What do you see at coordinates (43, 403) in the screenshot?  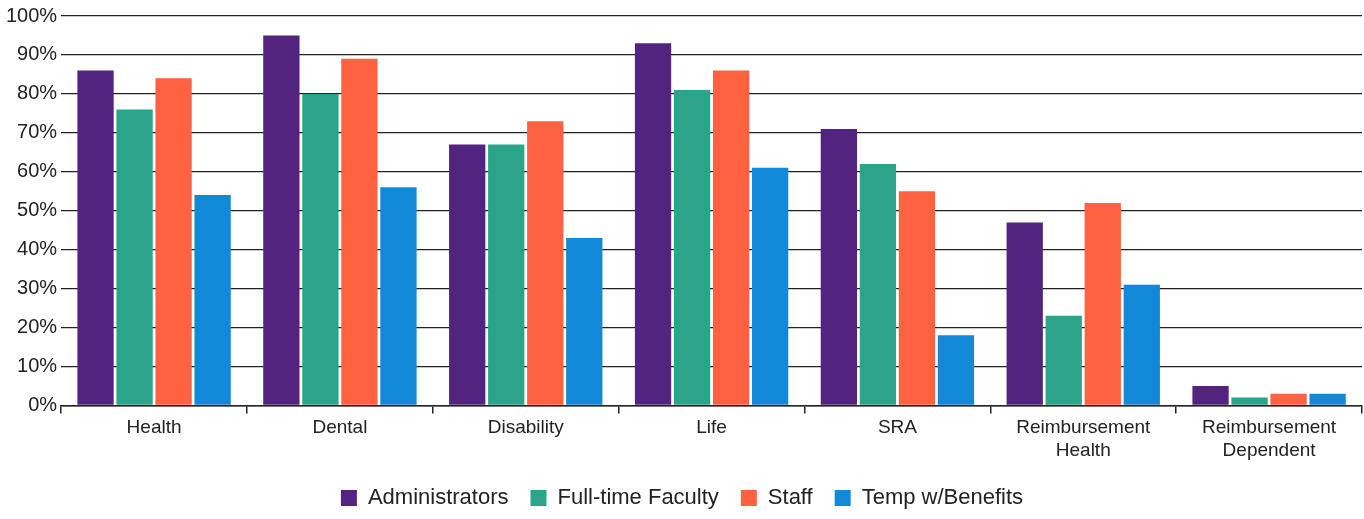 I see `y-tick-label: 0%` at bounding box center [43, 403].